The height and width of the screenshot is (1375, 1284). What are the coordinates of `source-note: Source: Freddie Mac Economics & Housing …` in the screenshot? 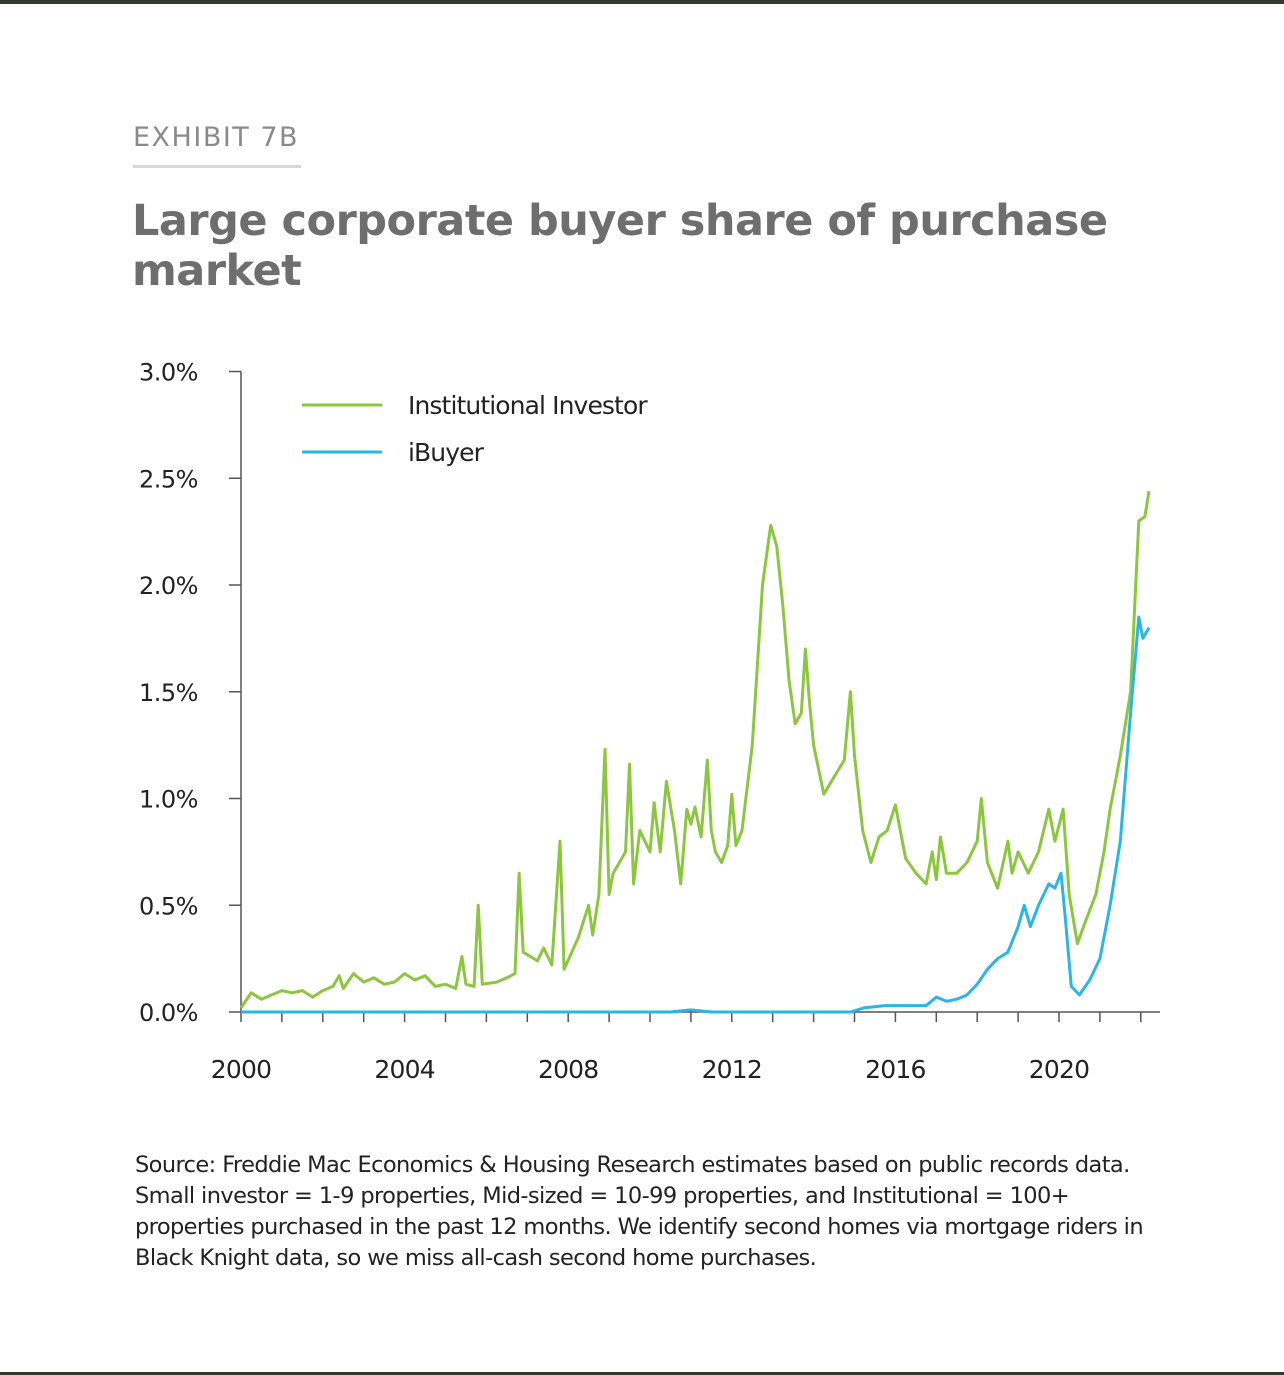 It's located at (639, 1211).